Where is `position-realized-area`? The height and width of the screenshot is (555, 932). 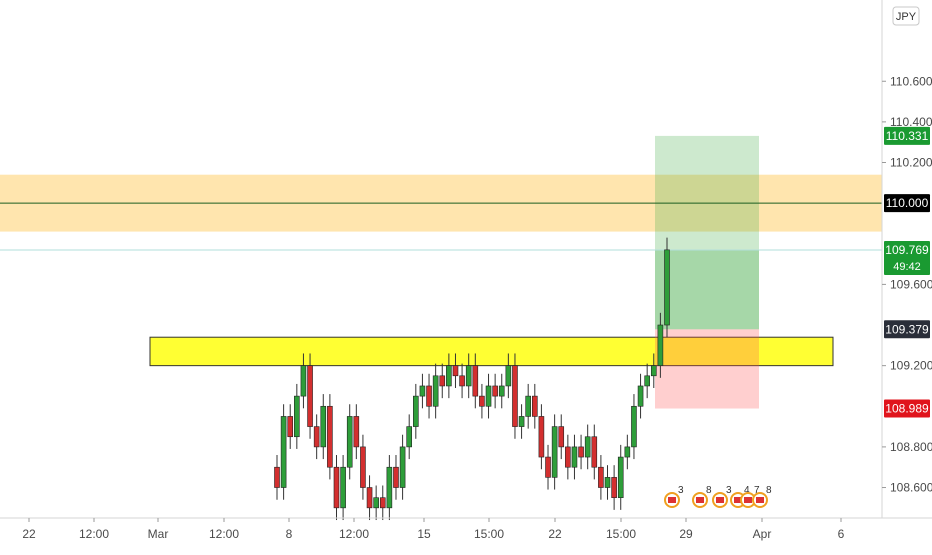 position-realized-area is located at coordinates (707, 290).